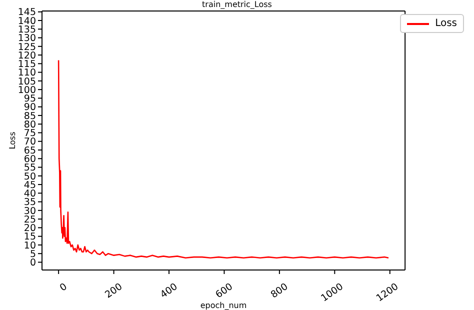  I want to click on x-axis-title: epoch_num, so click(223, 305).